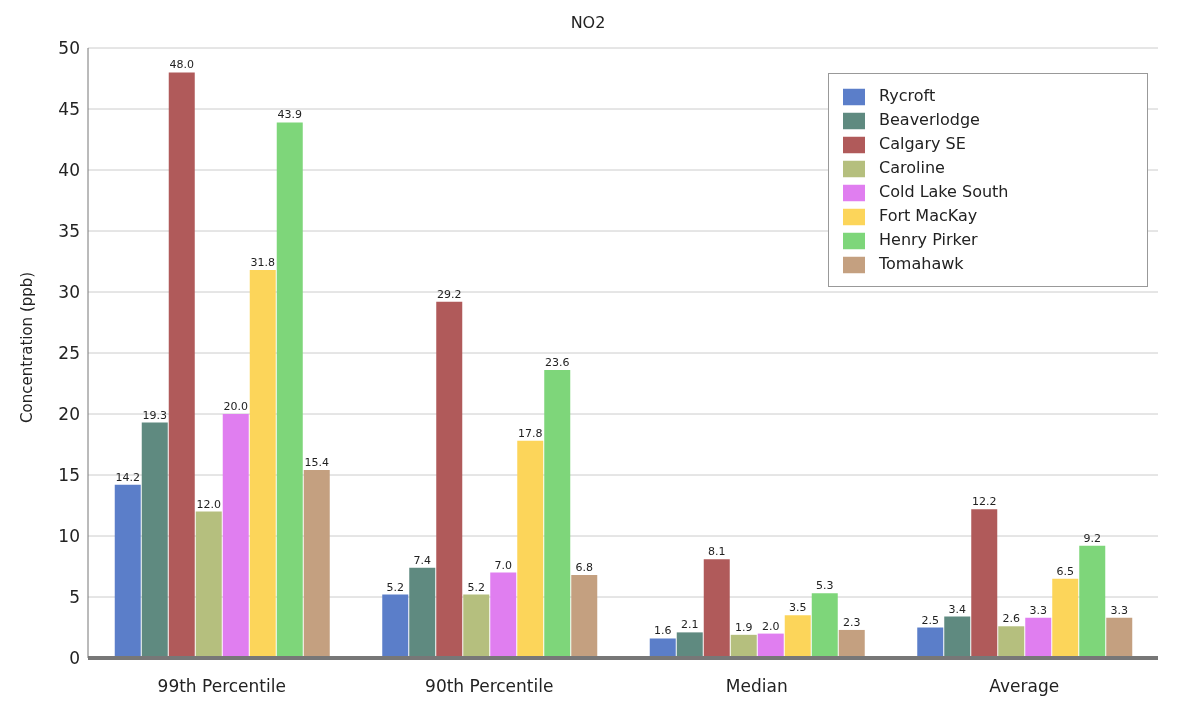  What do you see at coordinates (289, 115) in the screenshot?
I see `data-label: 43.9` at bounding box center [289, 115].